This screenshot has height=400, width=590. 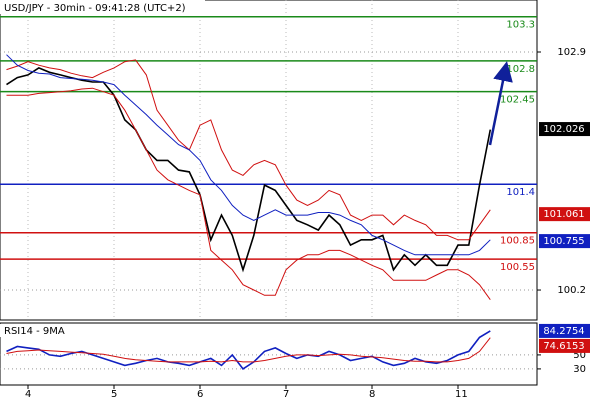 I want to click on price-marker-label: 101.061, so click(x=563, y=214).